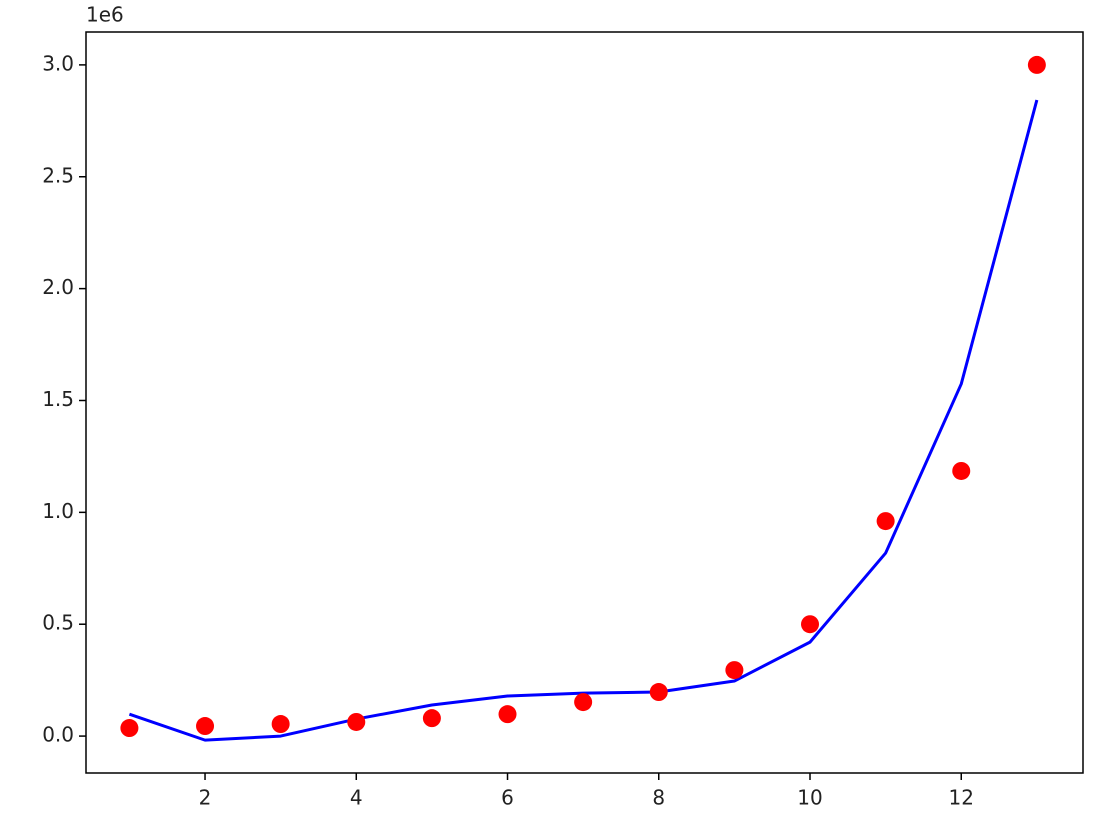  I want to click on x-tick-label: 2, so click(205, 798).